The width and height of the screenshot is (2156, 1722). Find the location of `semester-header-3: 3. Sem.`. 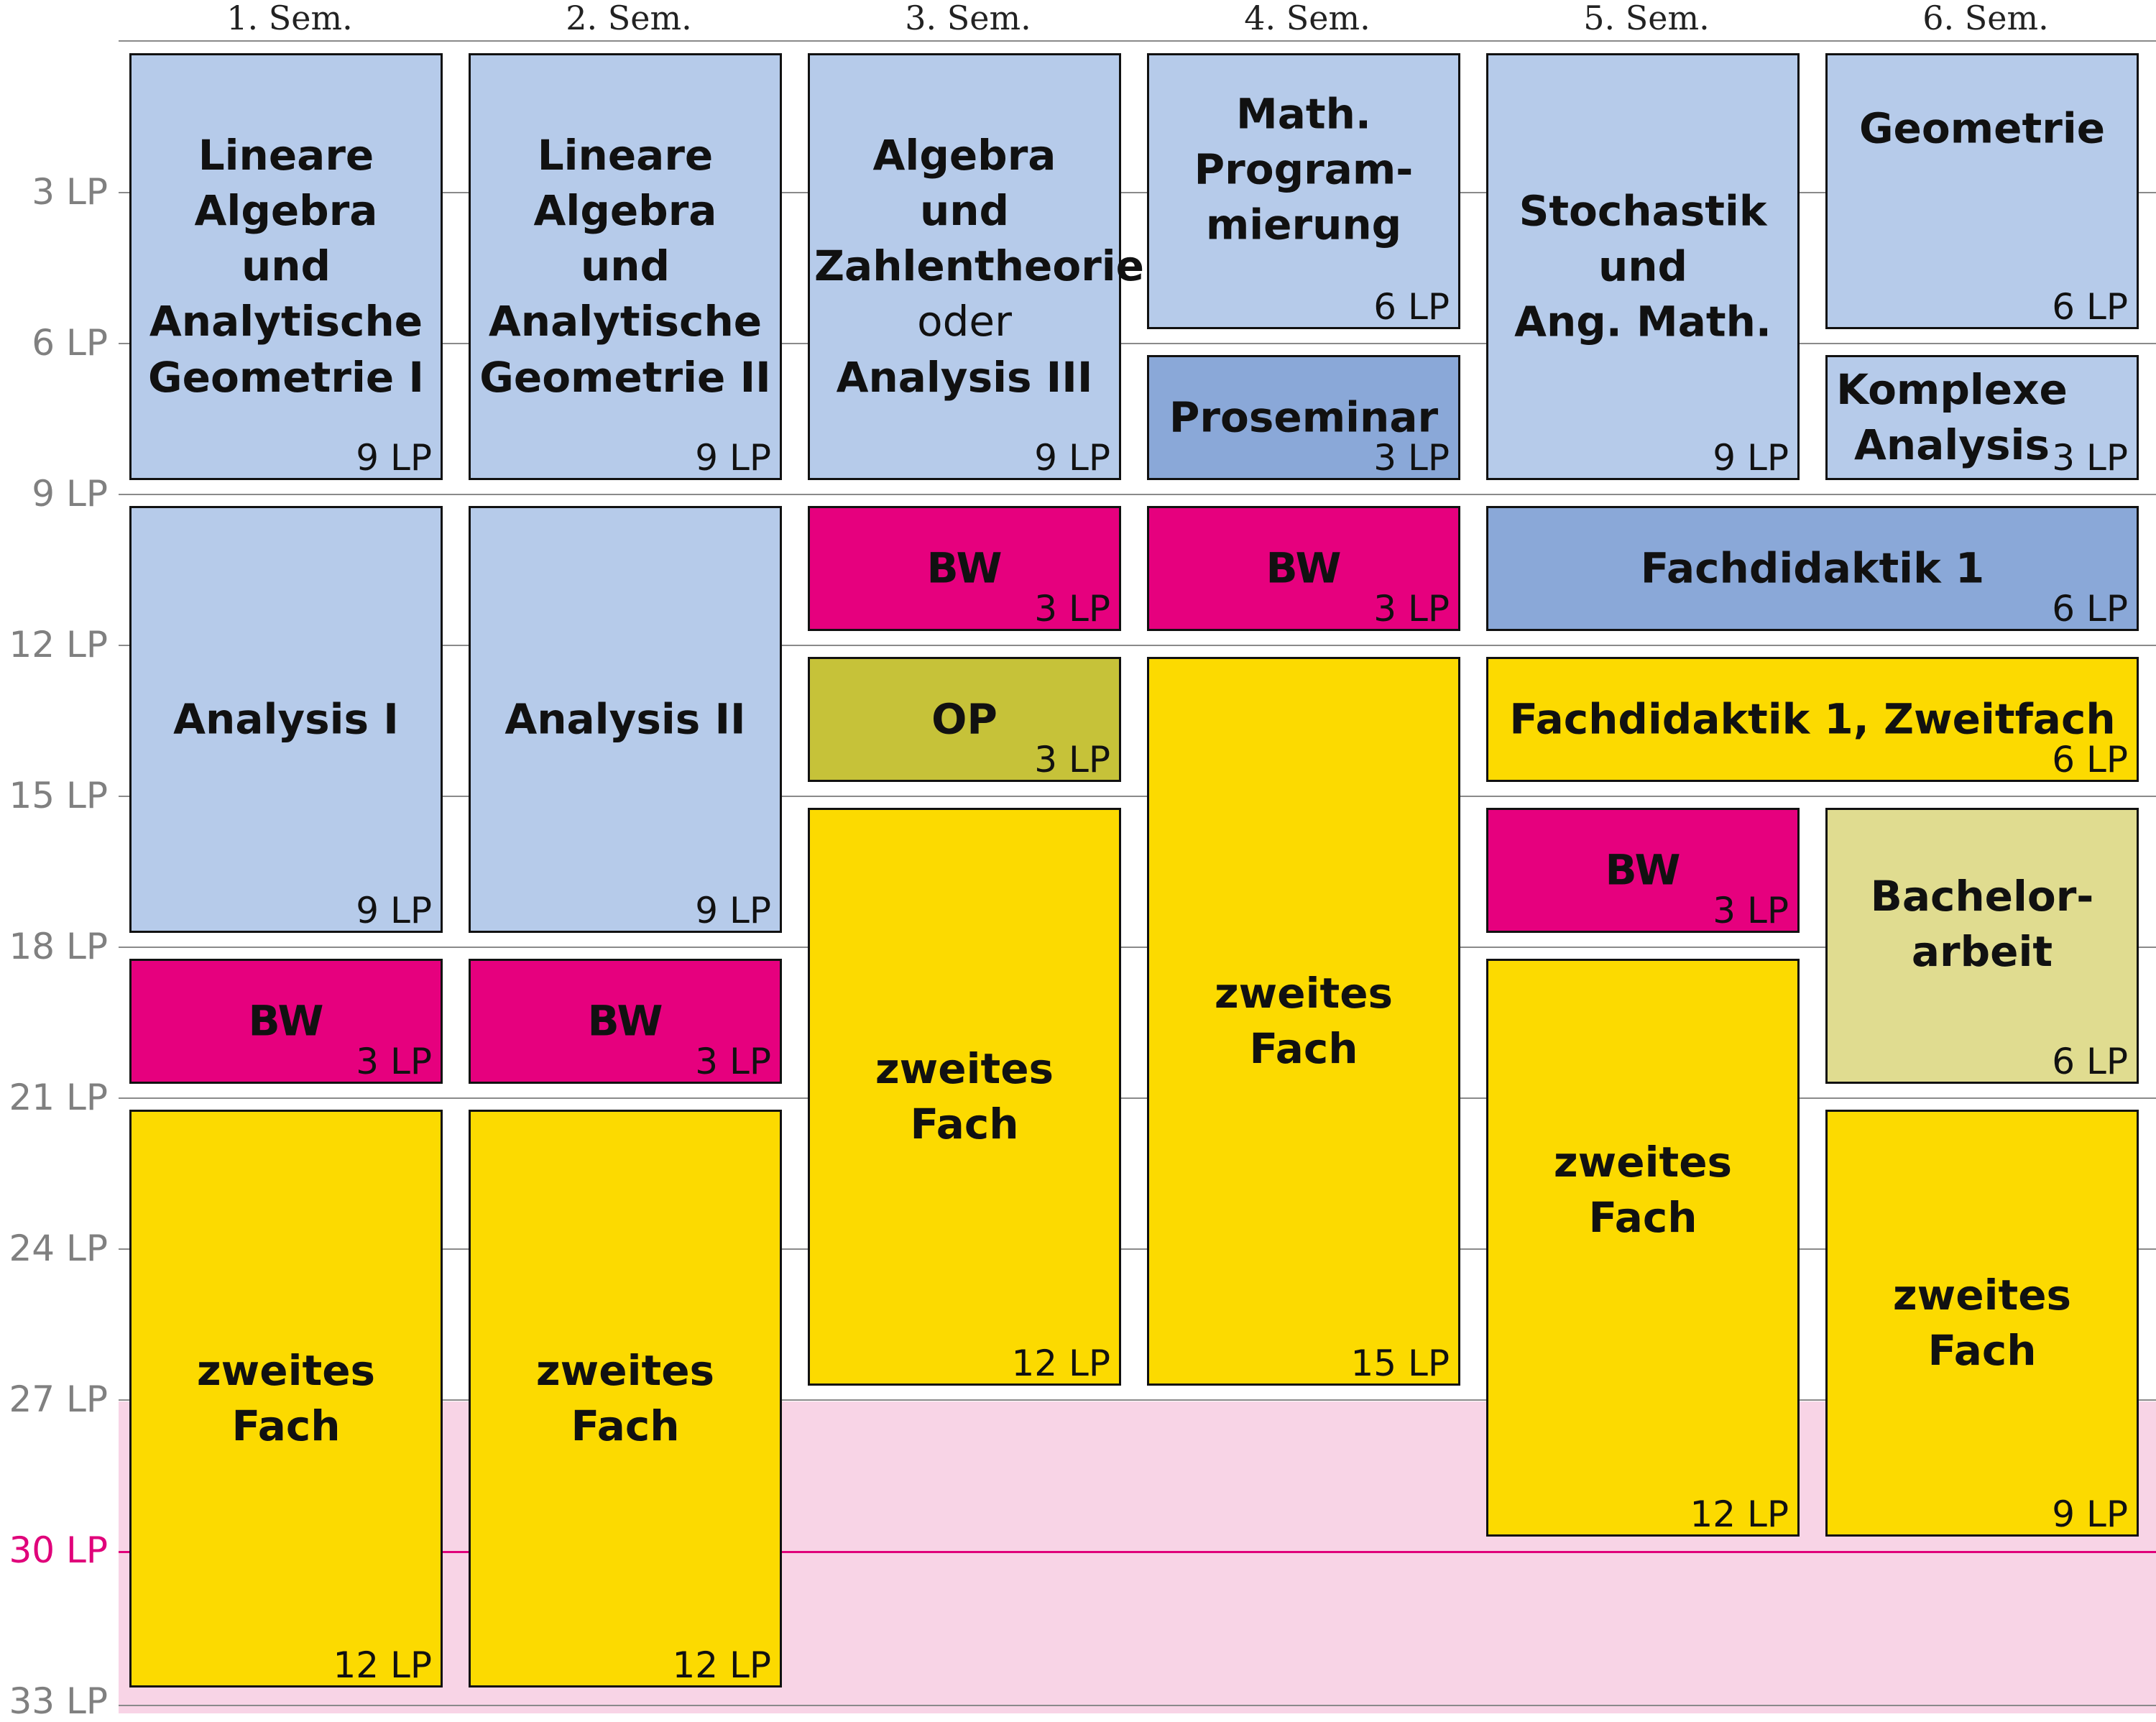

semester-header-3: 3. Sem. is located at coordinates (968, 18).